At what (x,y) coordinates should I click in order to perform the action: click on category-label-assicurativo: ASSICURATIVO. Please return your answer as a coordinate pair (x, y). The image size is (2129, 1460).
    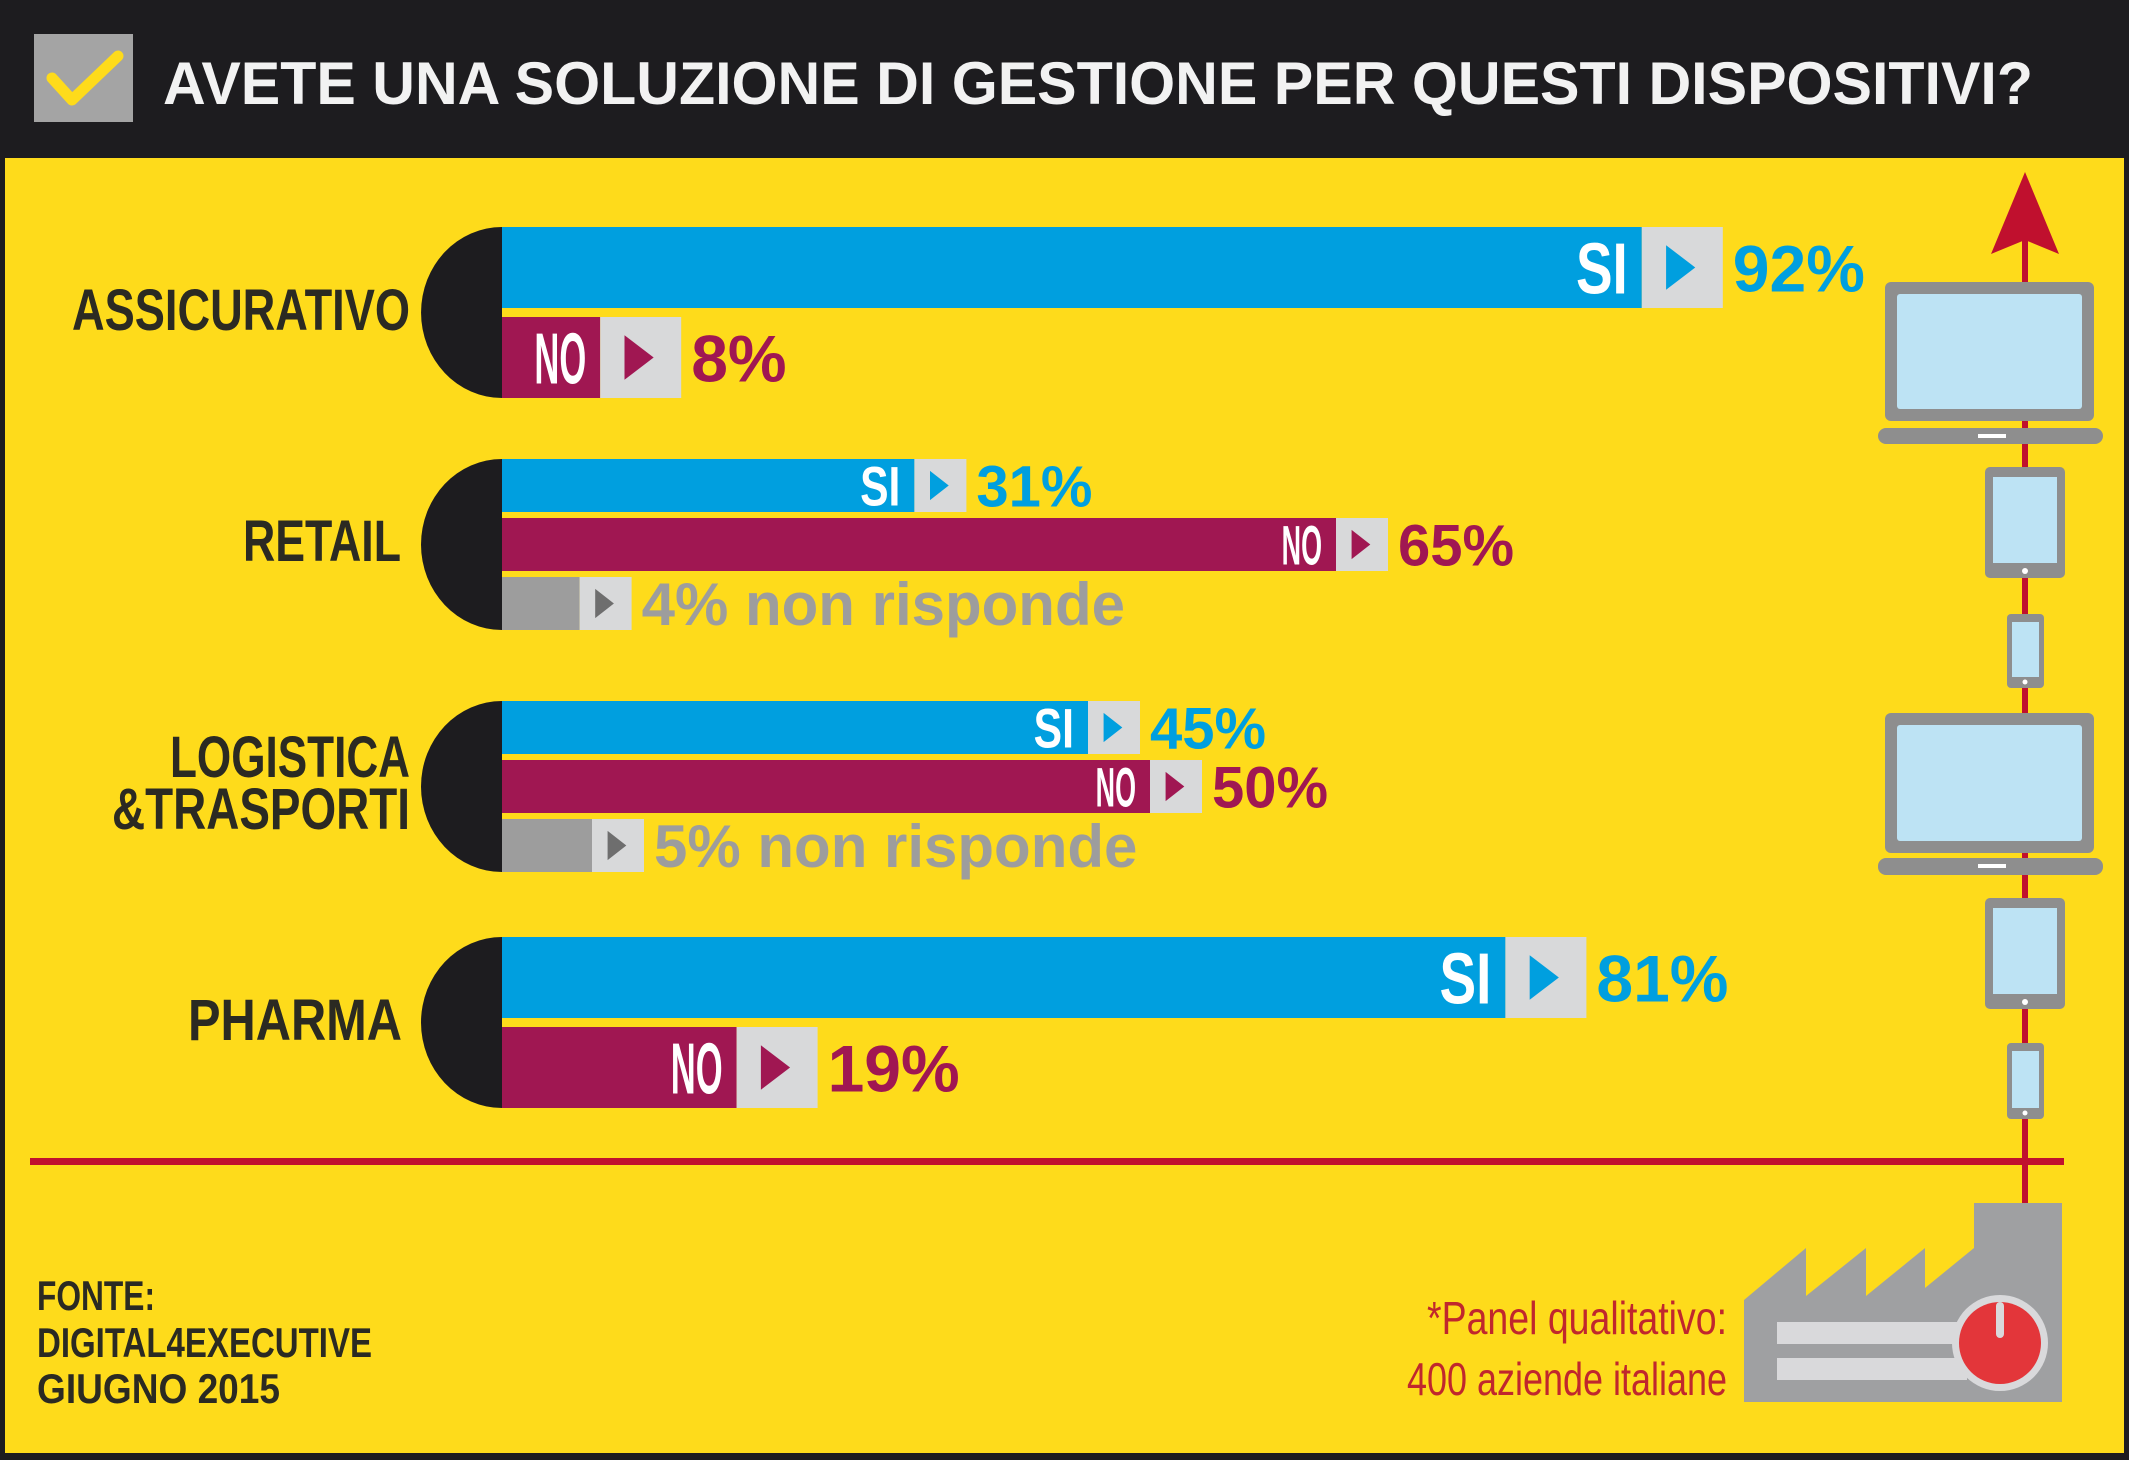
    Looking at the image, I should click on (241, 310).